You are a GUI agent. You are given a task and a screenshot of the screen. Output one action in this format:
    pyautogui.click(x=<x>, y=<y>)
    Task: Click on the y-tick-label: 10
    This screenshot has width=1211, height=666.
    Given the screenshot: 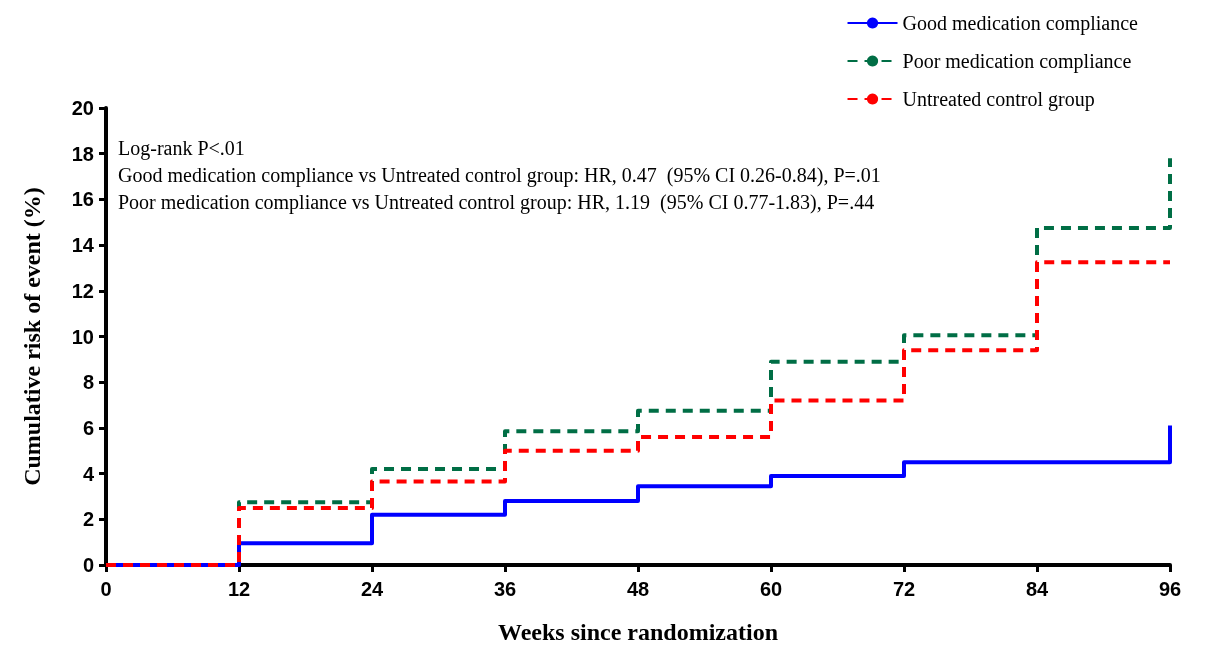 What is the action you would take?
    pyautogui.click(x=82, y=336)
    